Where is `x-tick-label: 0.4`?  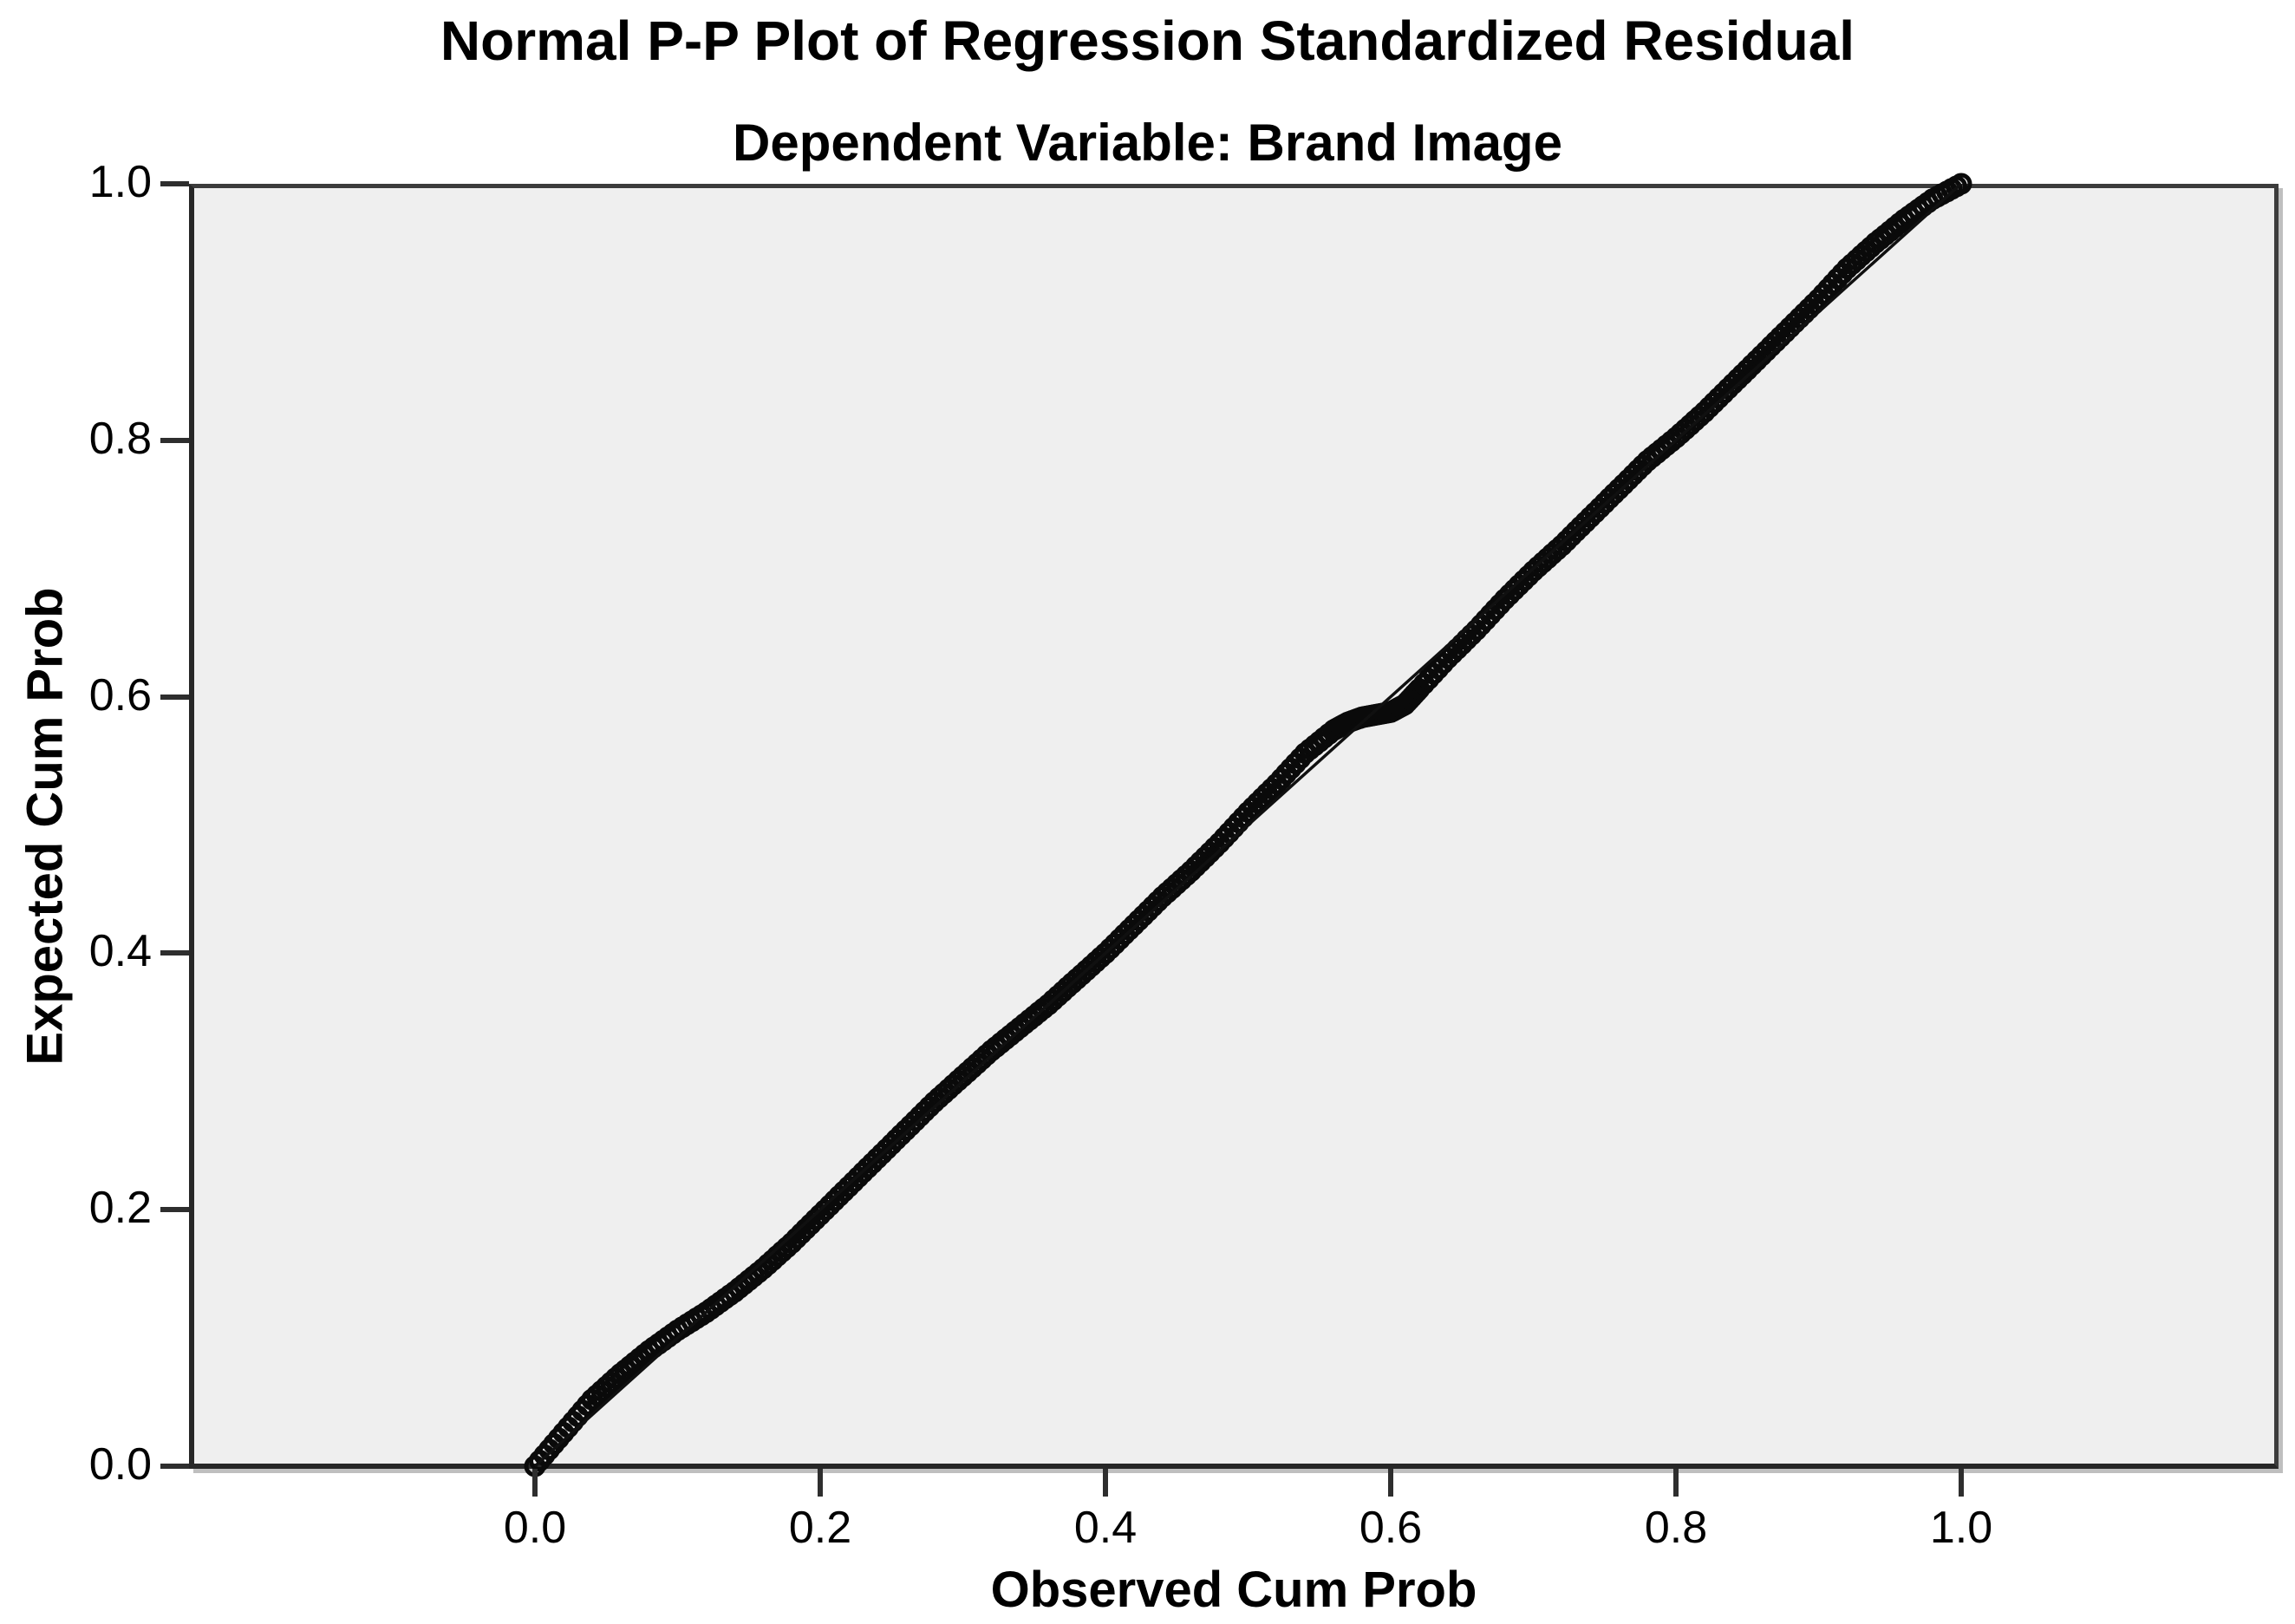
x-tick-label: 0.4 is located at coordinates (1105, 1528).